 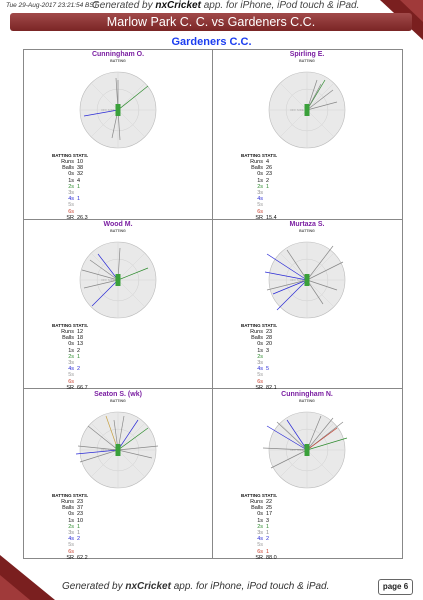 What do you see at coordinates (94, 586) in the screenshot?
I see `footer-generated-prefix: Generated by` at bounding box center [94, 586].